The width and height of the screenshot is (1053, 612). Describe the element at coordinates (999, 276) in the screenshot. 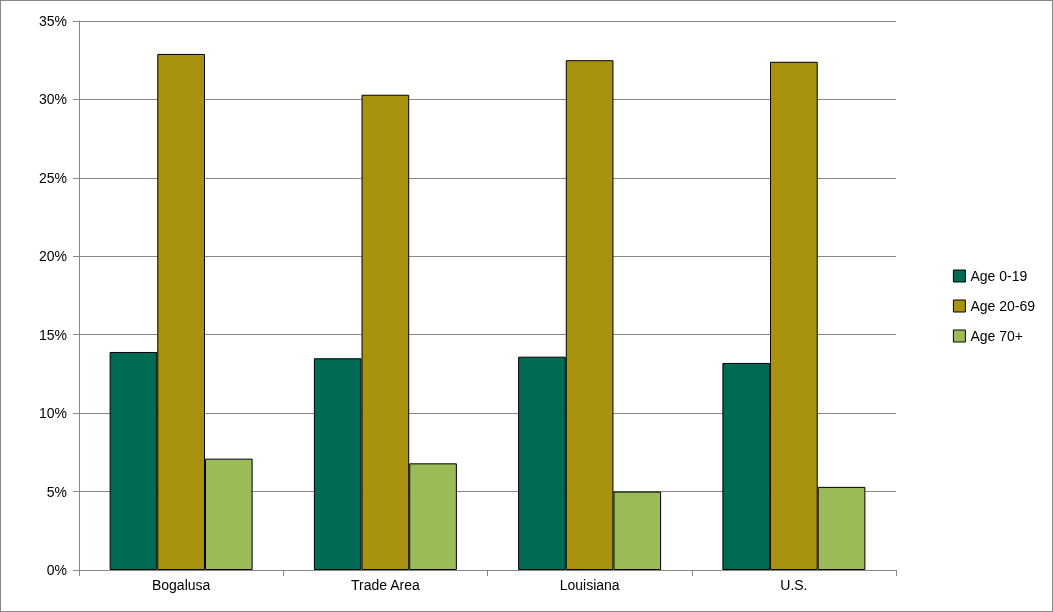

I see `legend-label: Age 0-19` at that location.